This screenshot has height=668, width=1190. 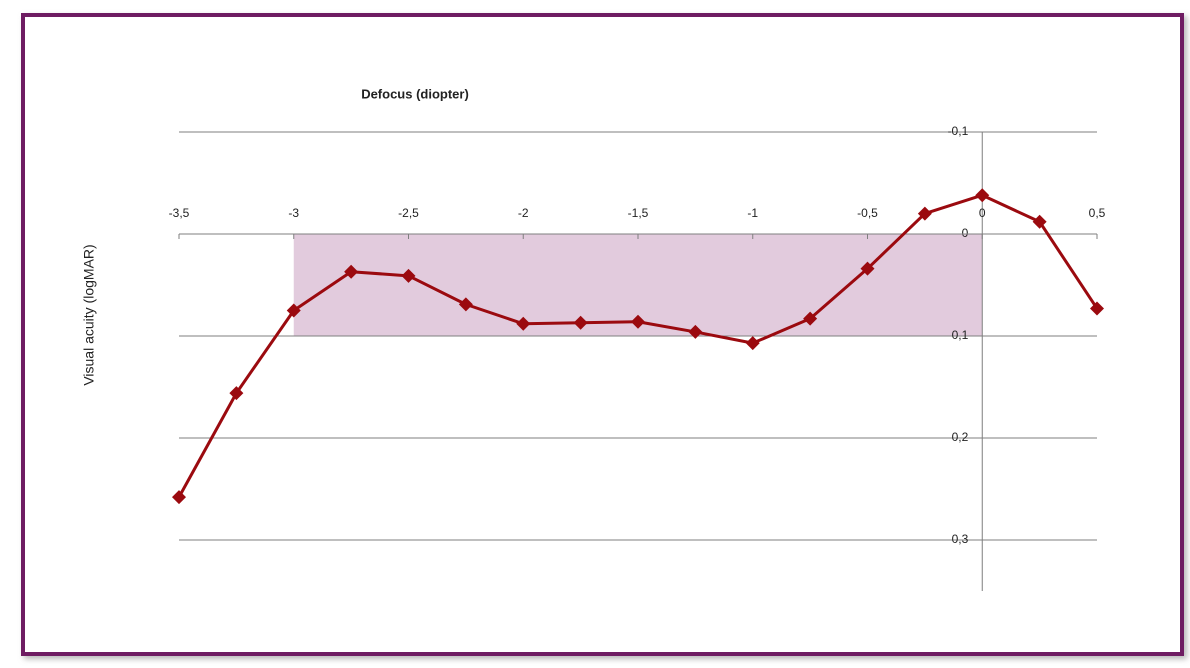 What do you see at coordinates (965, 233) in the screenshot?
I see `y-tick-label: 0` at bounding box center [965, 233].